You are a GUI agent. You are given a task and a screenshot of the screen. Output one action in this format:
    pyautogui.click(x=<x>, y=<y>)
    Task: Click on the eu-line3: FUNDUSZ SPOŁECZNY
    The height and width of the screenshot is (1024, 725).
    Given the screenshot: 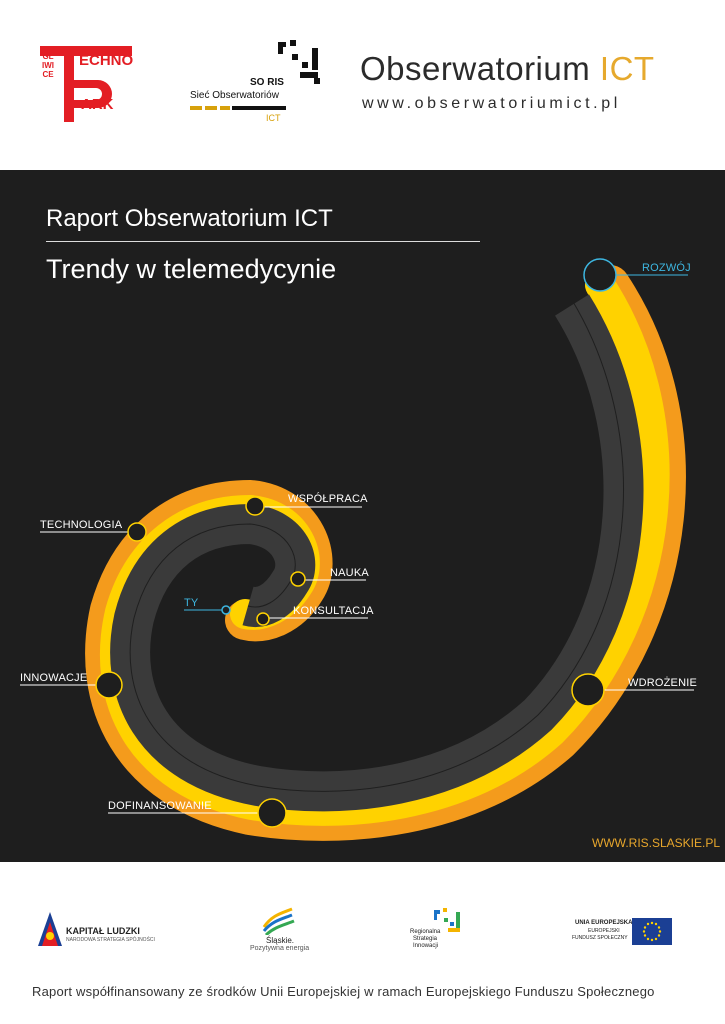 What is the action you would take?
    pyautogui.click(x=600, y=938)
    